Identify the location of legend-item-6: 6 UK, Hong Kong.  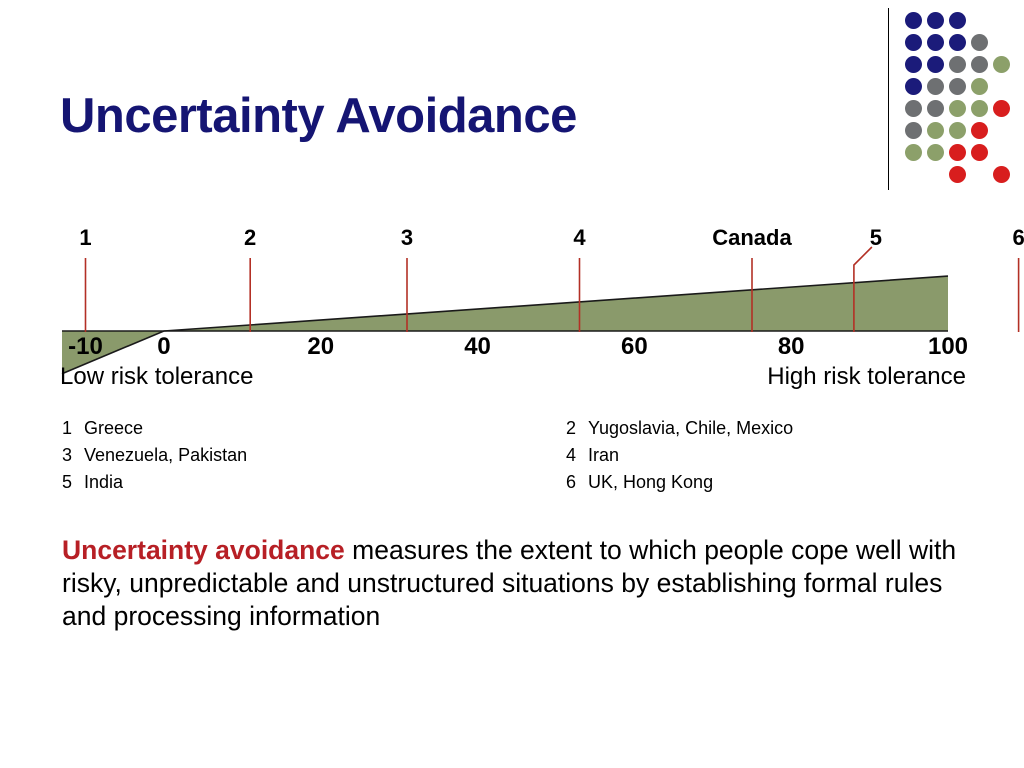
(639, 482).